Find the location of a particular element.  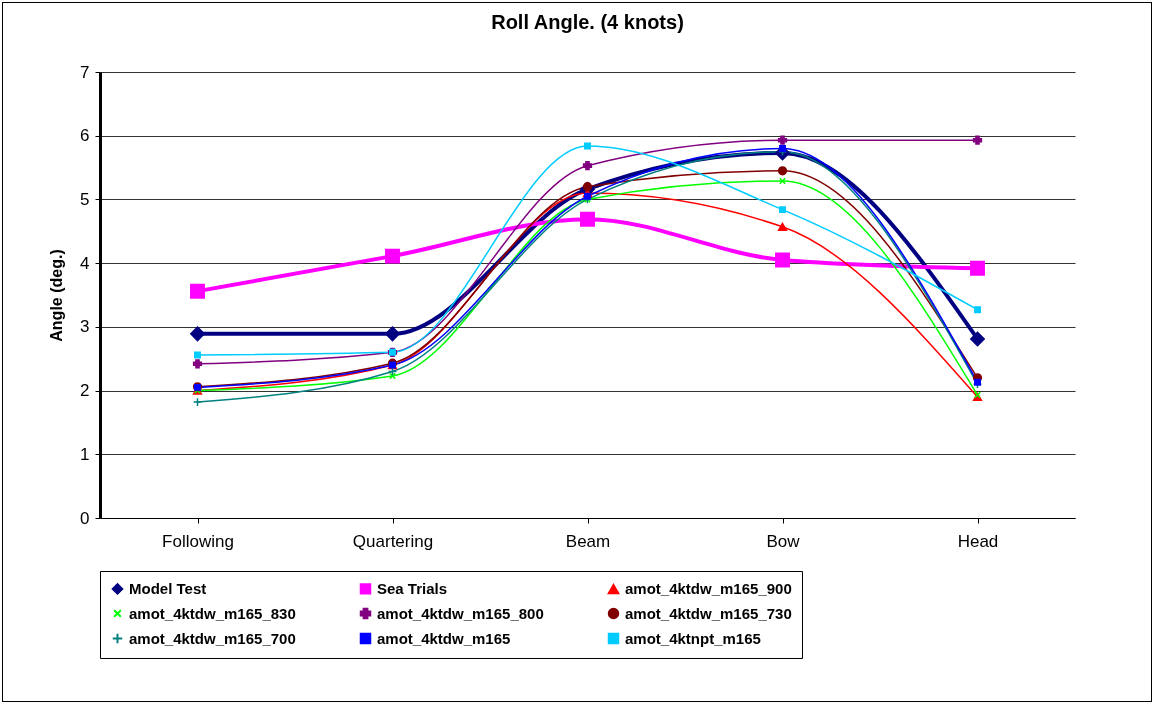

legend-label: amot_4ktnpt_m165 is located at coordinates (693, 638).